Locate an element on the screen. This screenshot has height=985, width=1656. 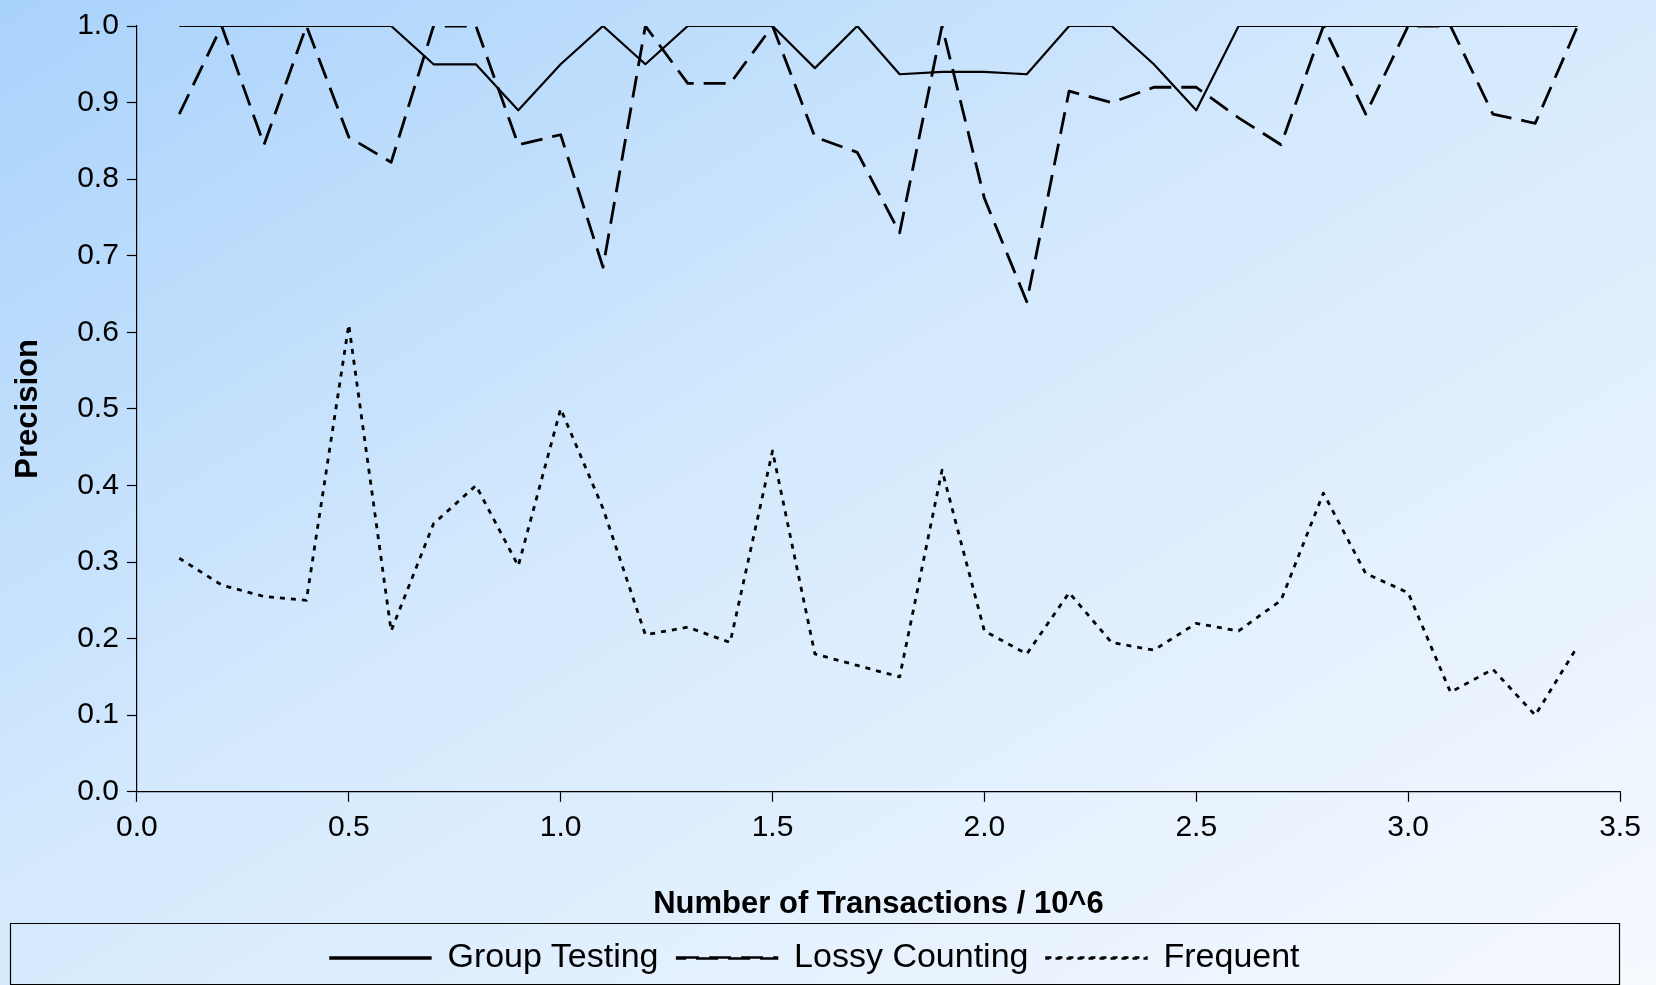
x-tick-label: 1.5 is located at coordinates (772, 826).